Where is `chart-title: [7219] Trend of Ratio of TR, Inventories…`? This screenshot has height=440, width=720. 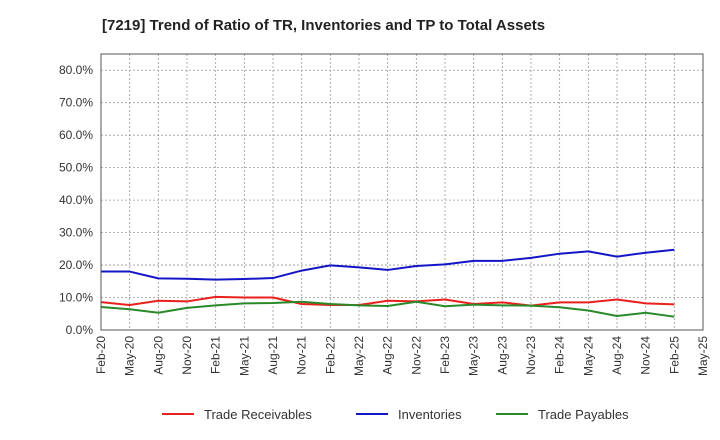
chart-title: [7219] Trend of Ratio of TR, Inventories… is located at coordinates (323, 25).